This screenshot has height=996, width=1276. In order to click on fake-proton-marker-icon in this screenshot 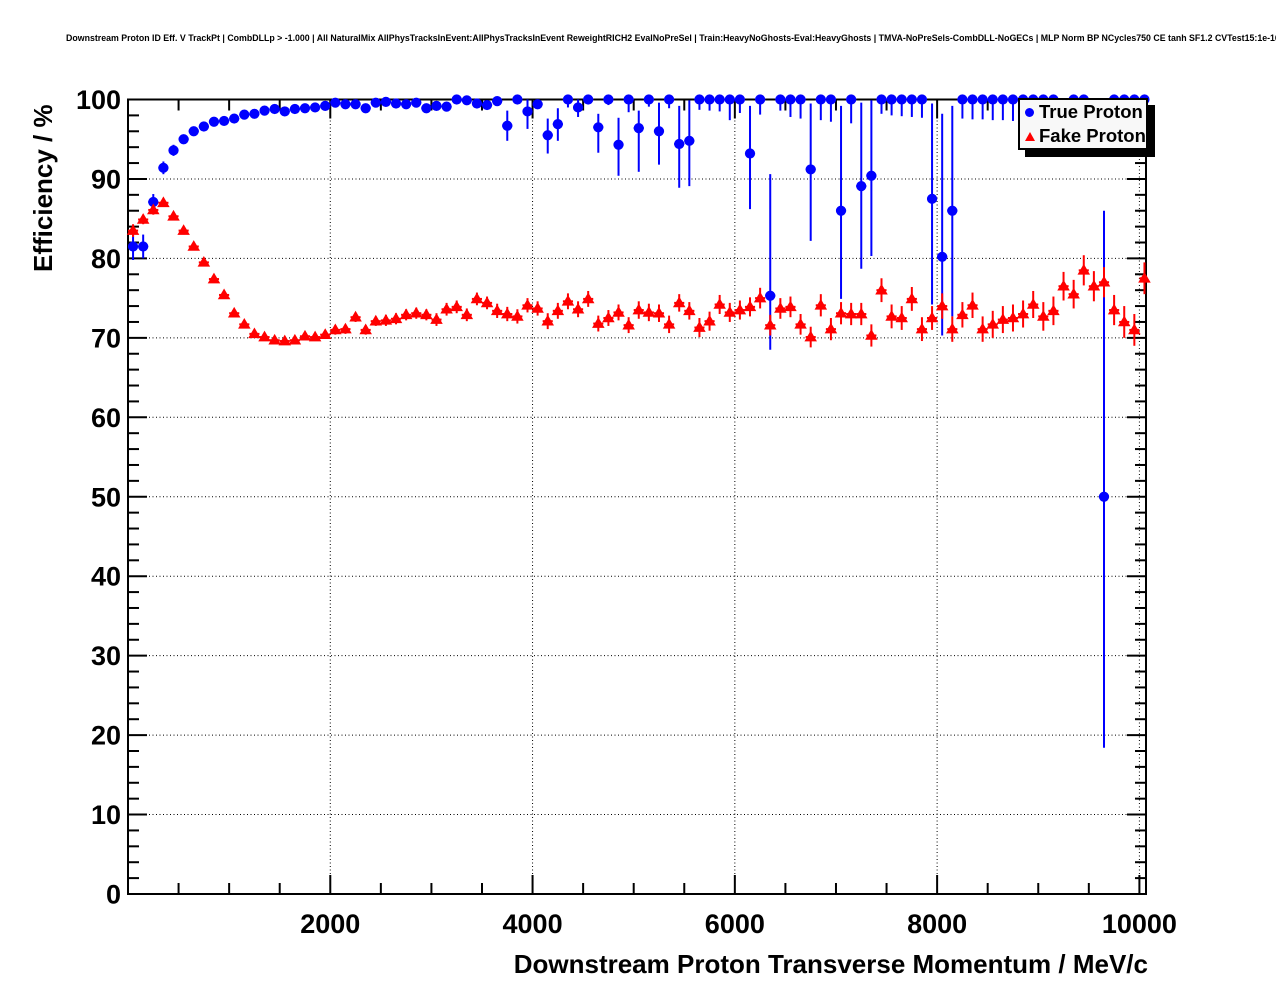, I will do `click(1029, 136)`.